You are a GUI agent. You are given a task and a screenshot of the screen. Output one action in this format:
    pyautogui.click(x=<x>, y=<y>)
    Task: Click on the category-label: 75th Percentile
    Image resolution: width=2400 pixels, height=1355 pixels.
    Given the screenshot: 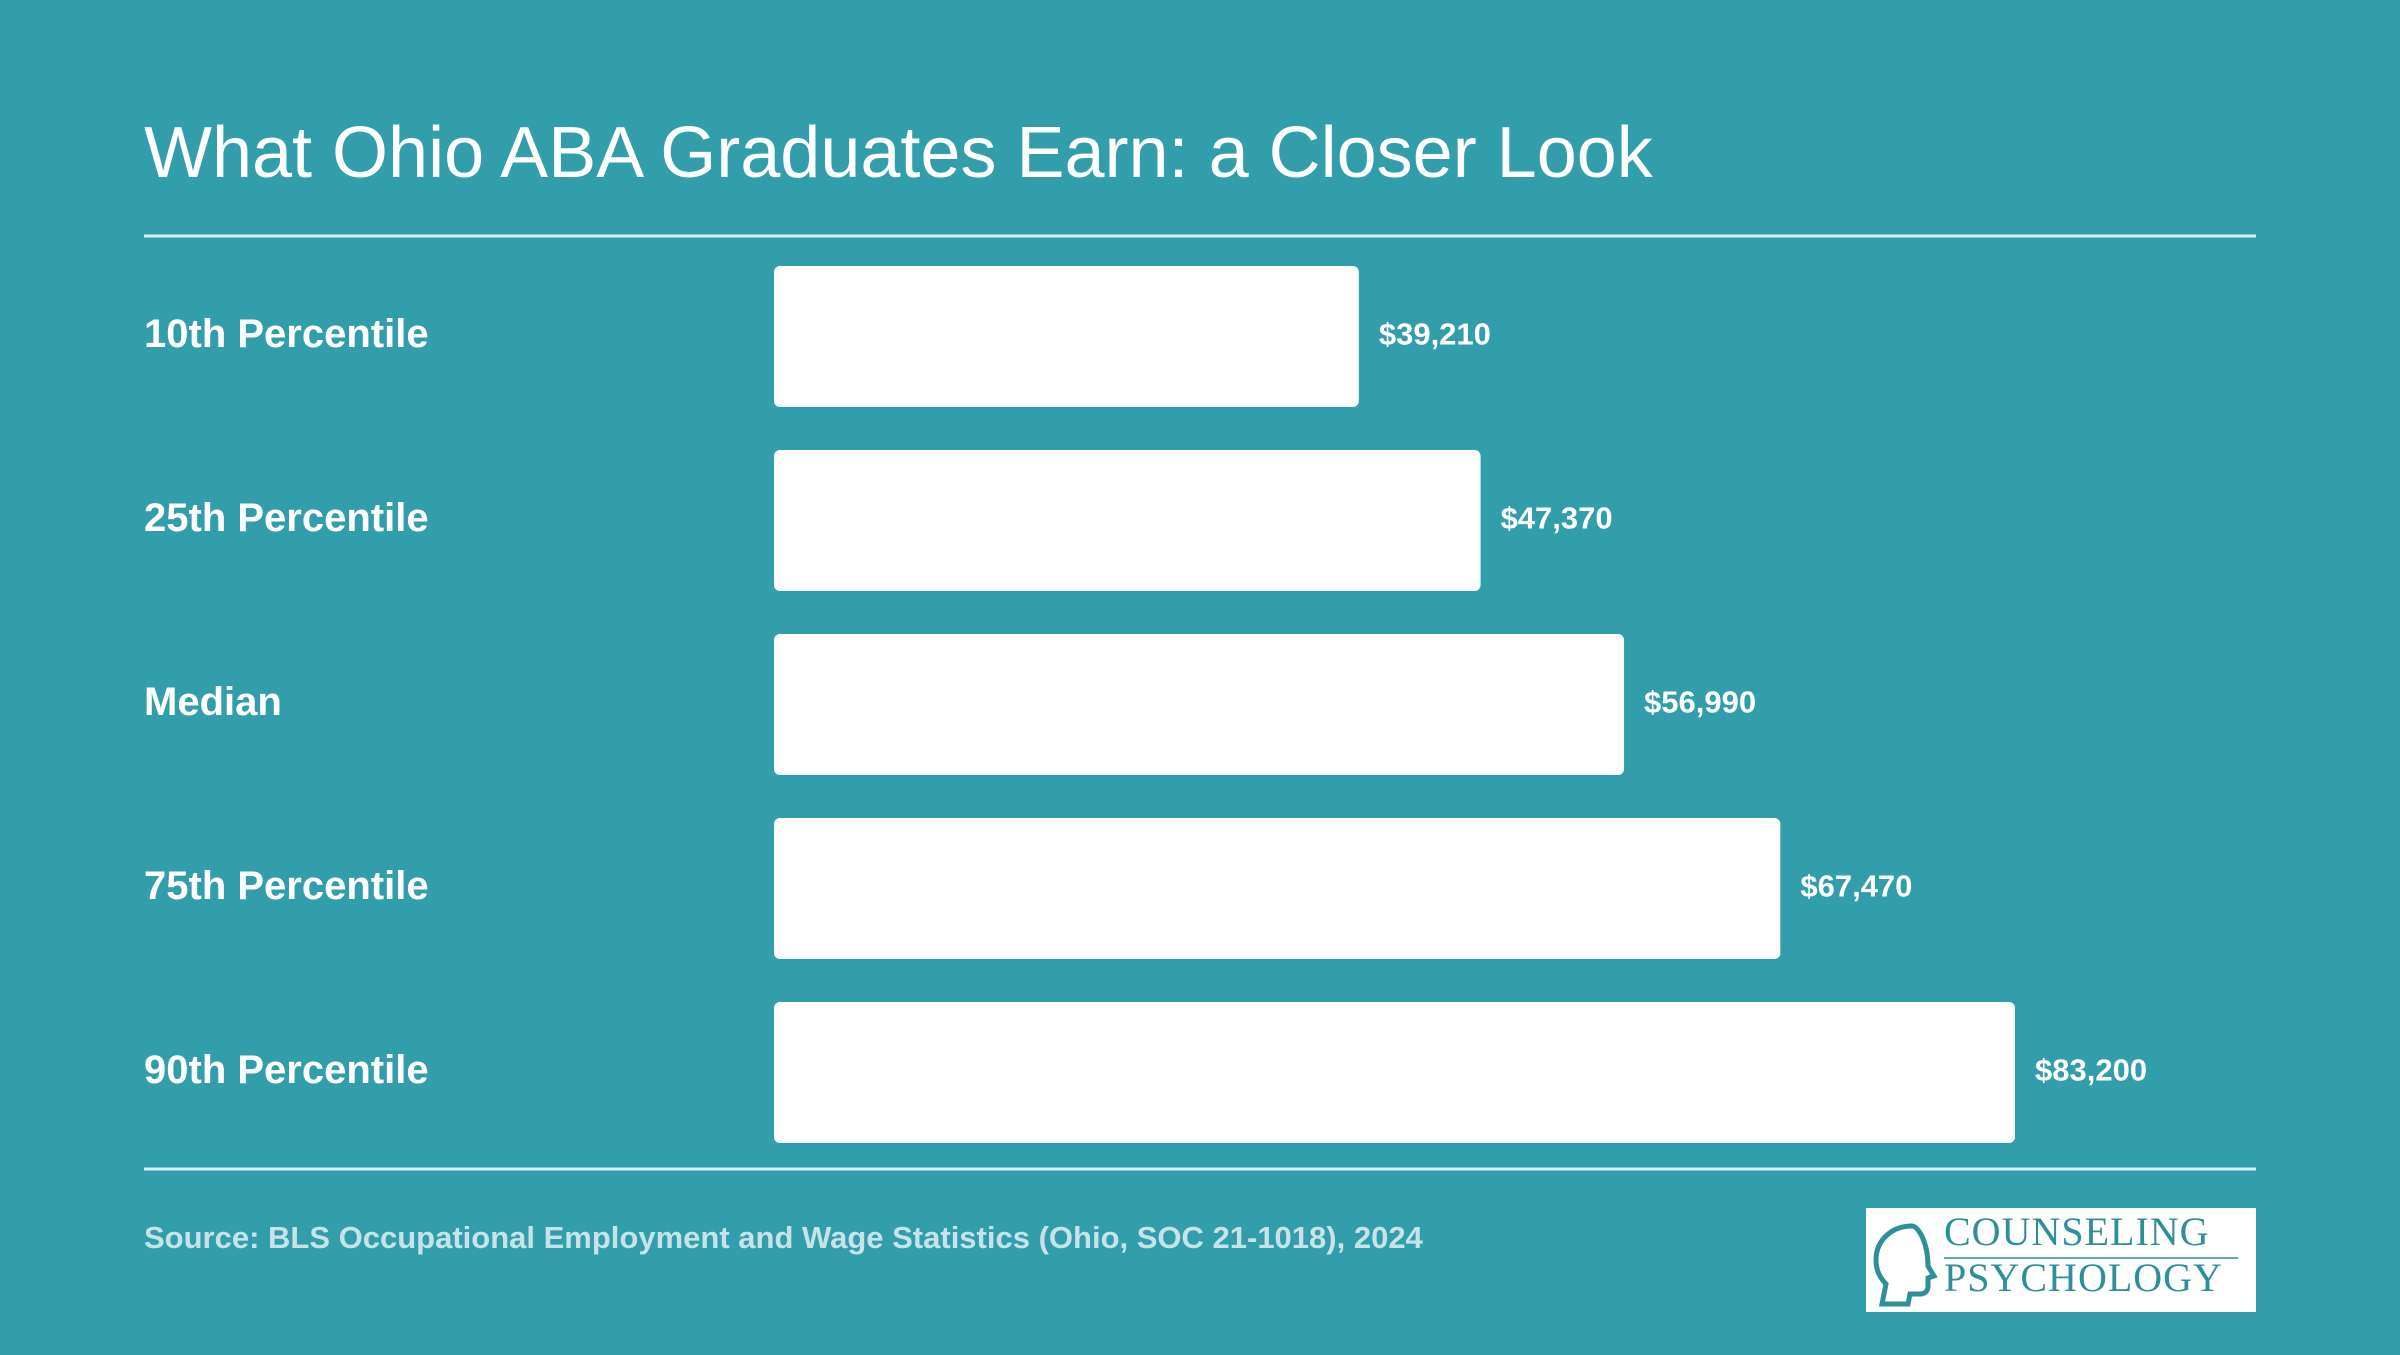 What is the action you would take?
    pyautogui.click(x=286, y=886)
    